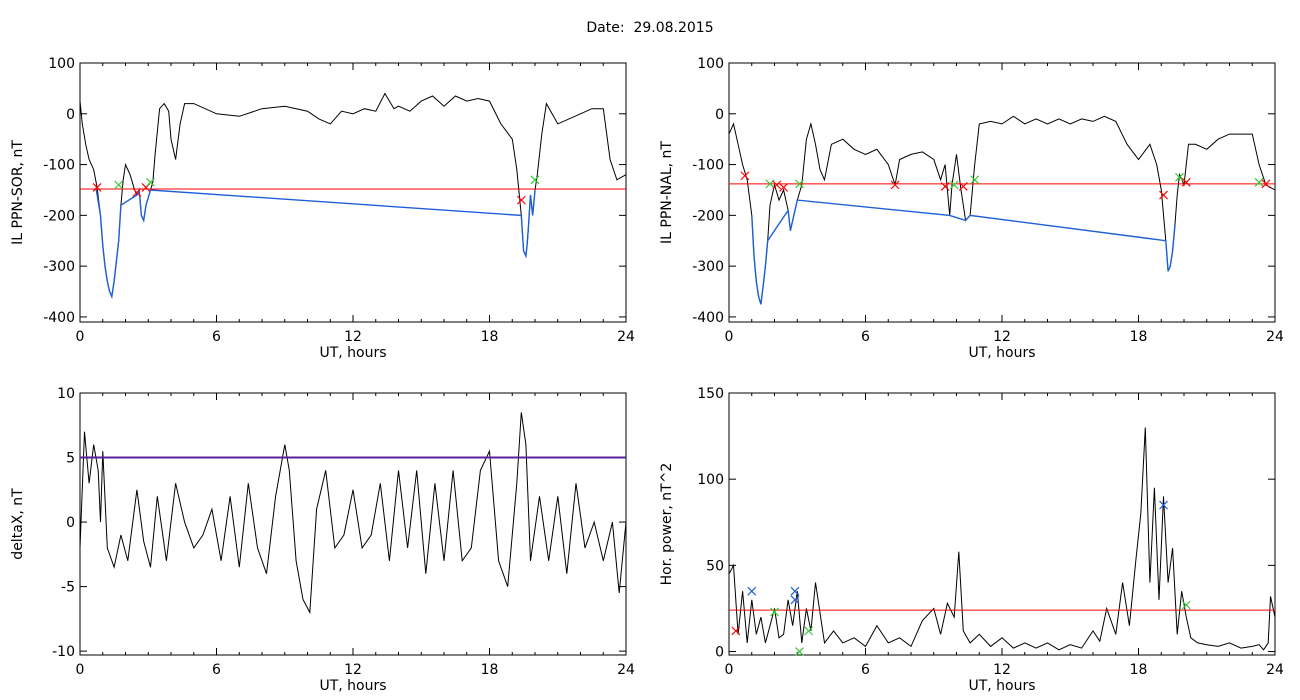 This screenshot has width=1300, height=700. What do you see at coordinates (18, 192) in the screenshot?
I see `y-axis-label: IL PPN-SOR, nT` at bounding box center [18, 192].